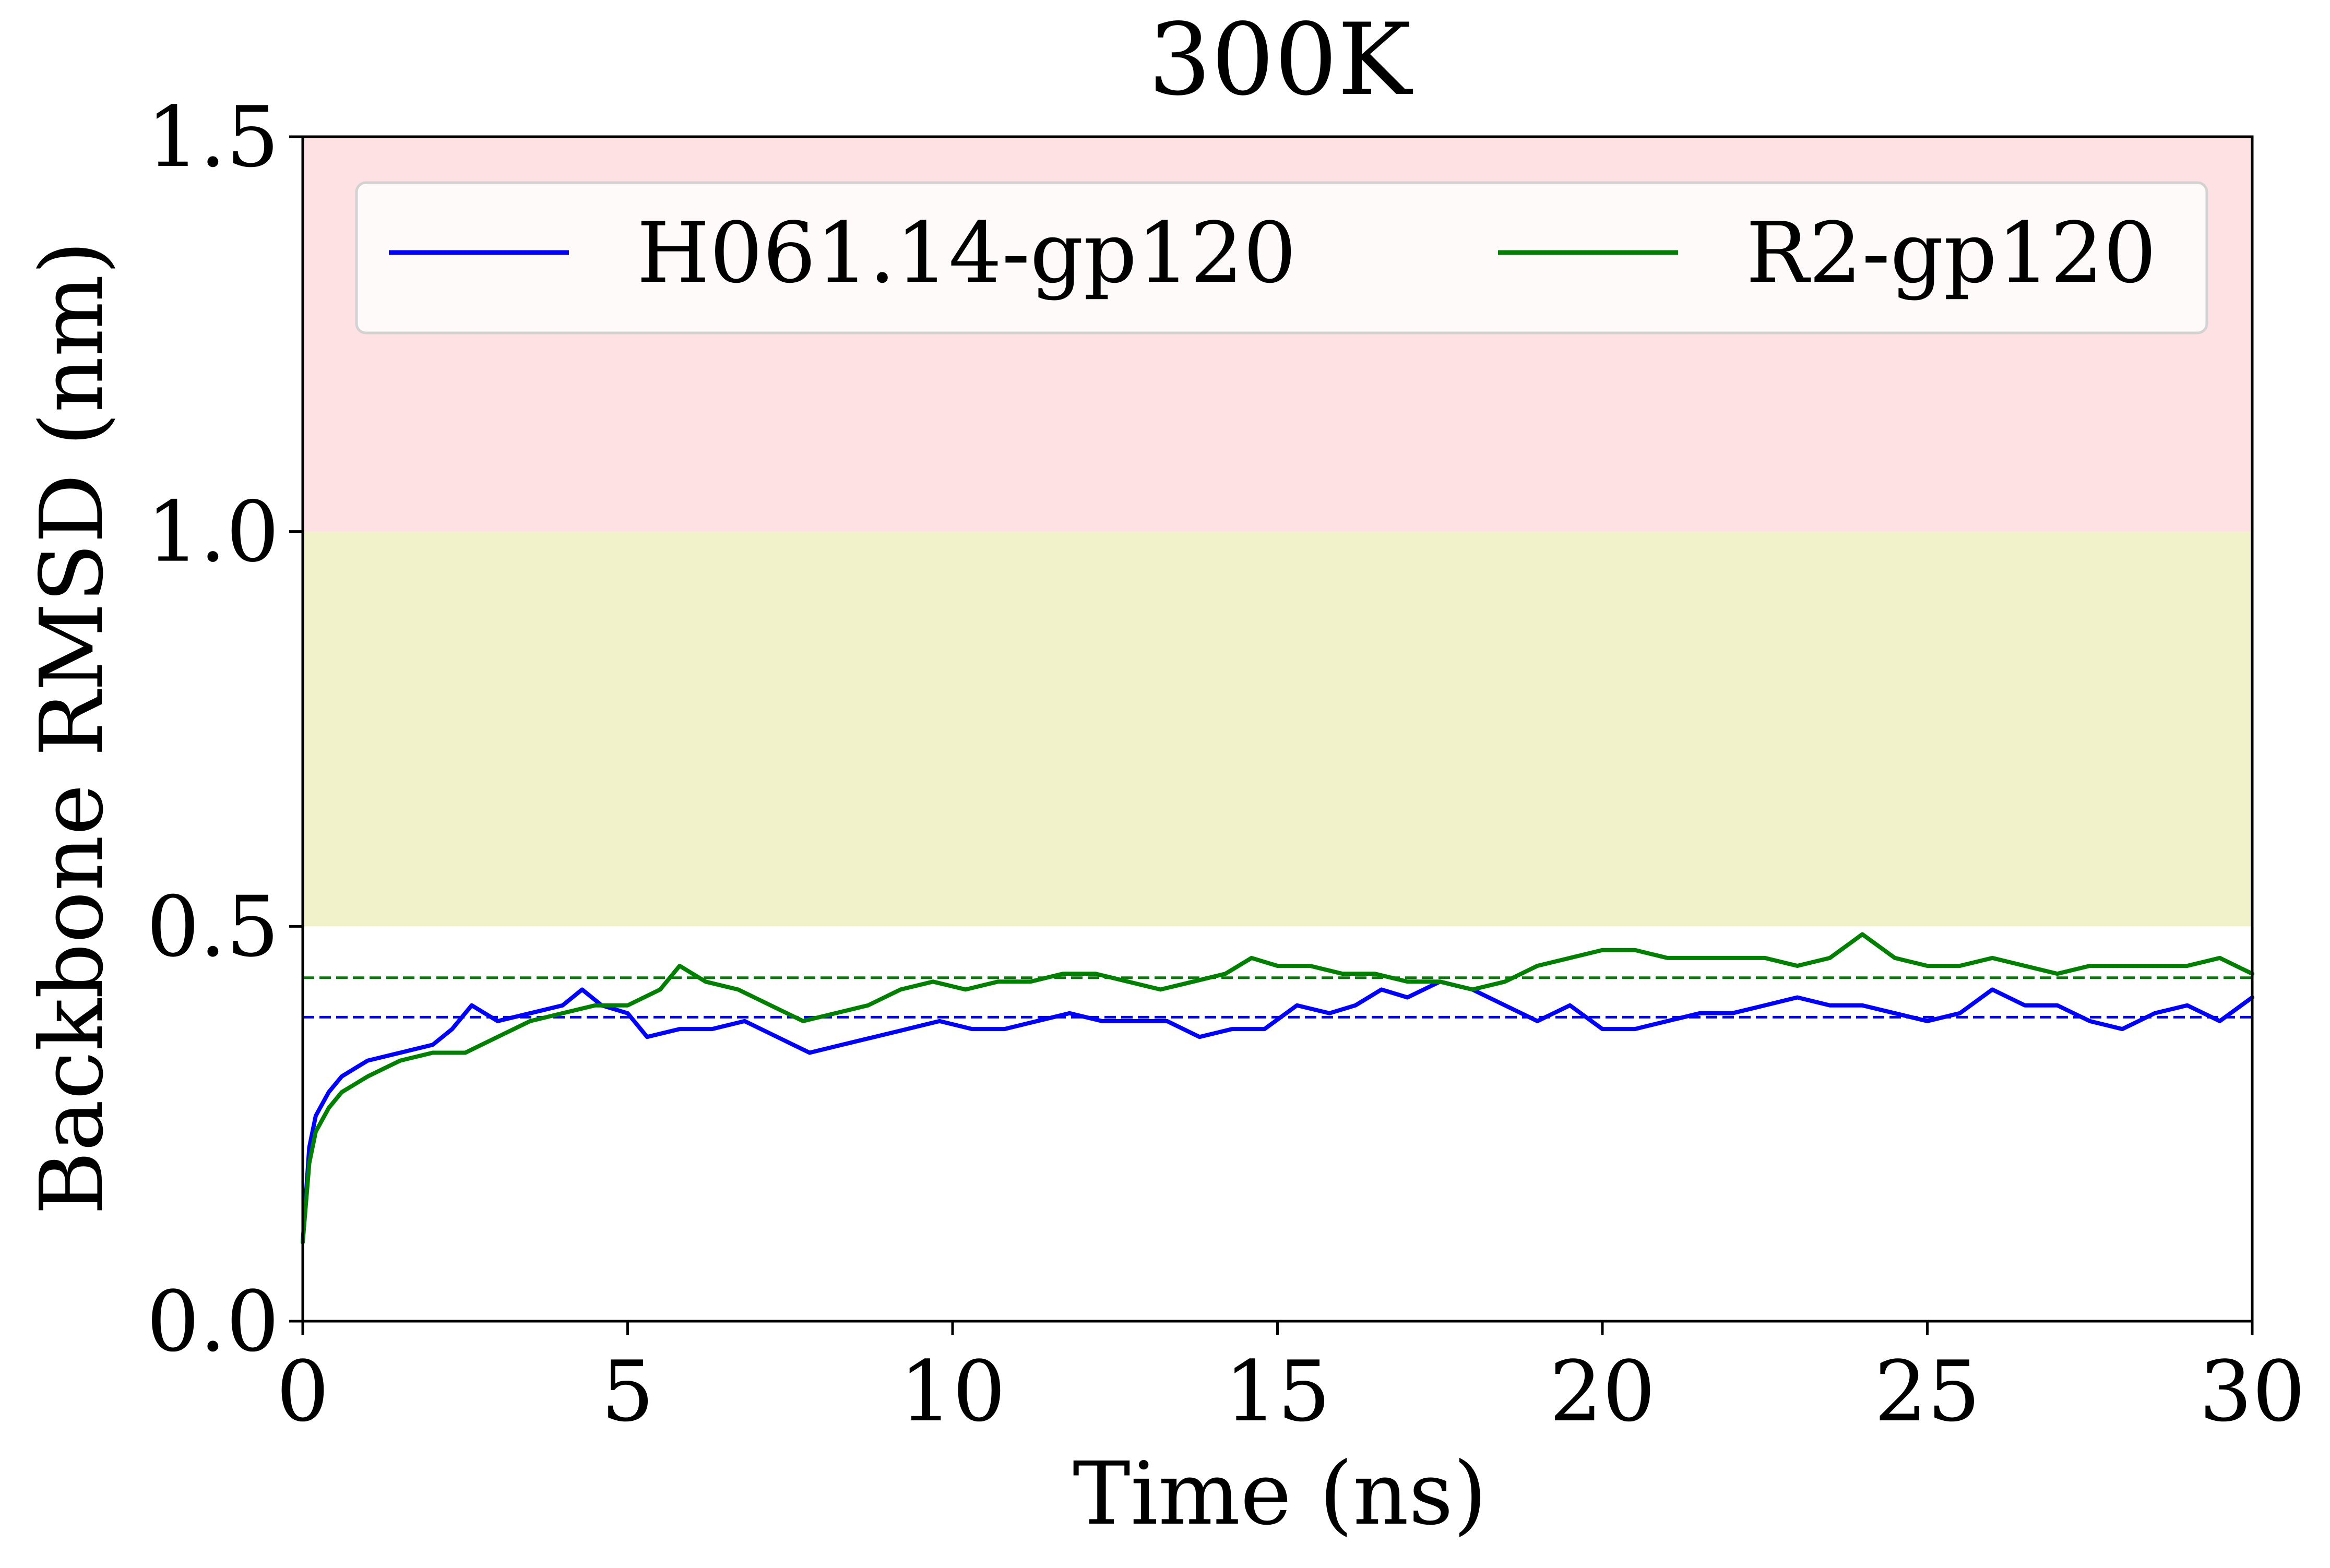 This screenshot has height=1568, width=2330. I want to click on y-axis-label: Backbone RMSD (nm), so click(73, 728).